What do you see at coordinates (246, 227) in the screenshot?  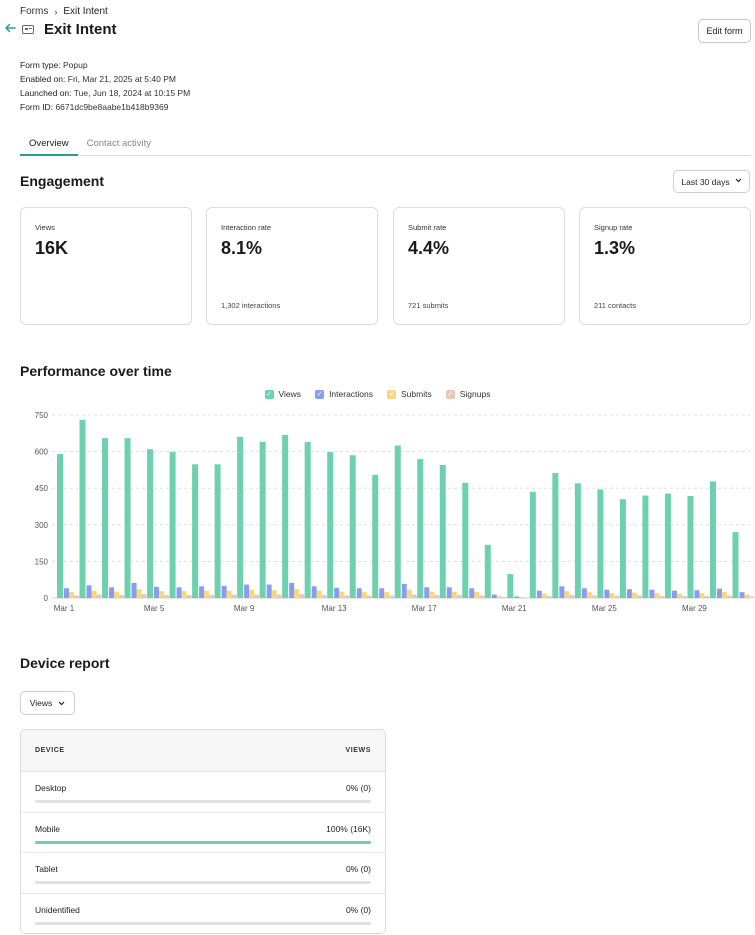 I see `card-label: Interaction rate` at bounding box center [246, 227].